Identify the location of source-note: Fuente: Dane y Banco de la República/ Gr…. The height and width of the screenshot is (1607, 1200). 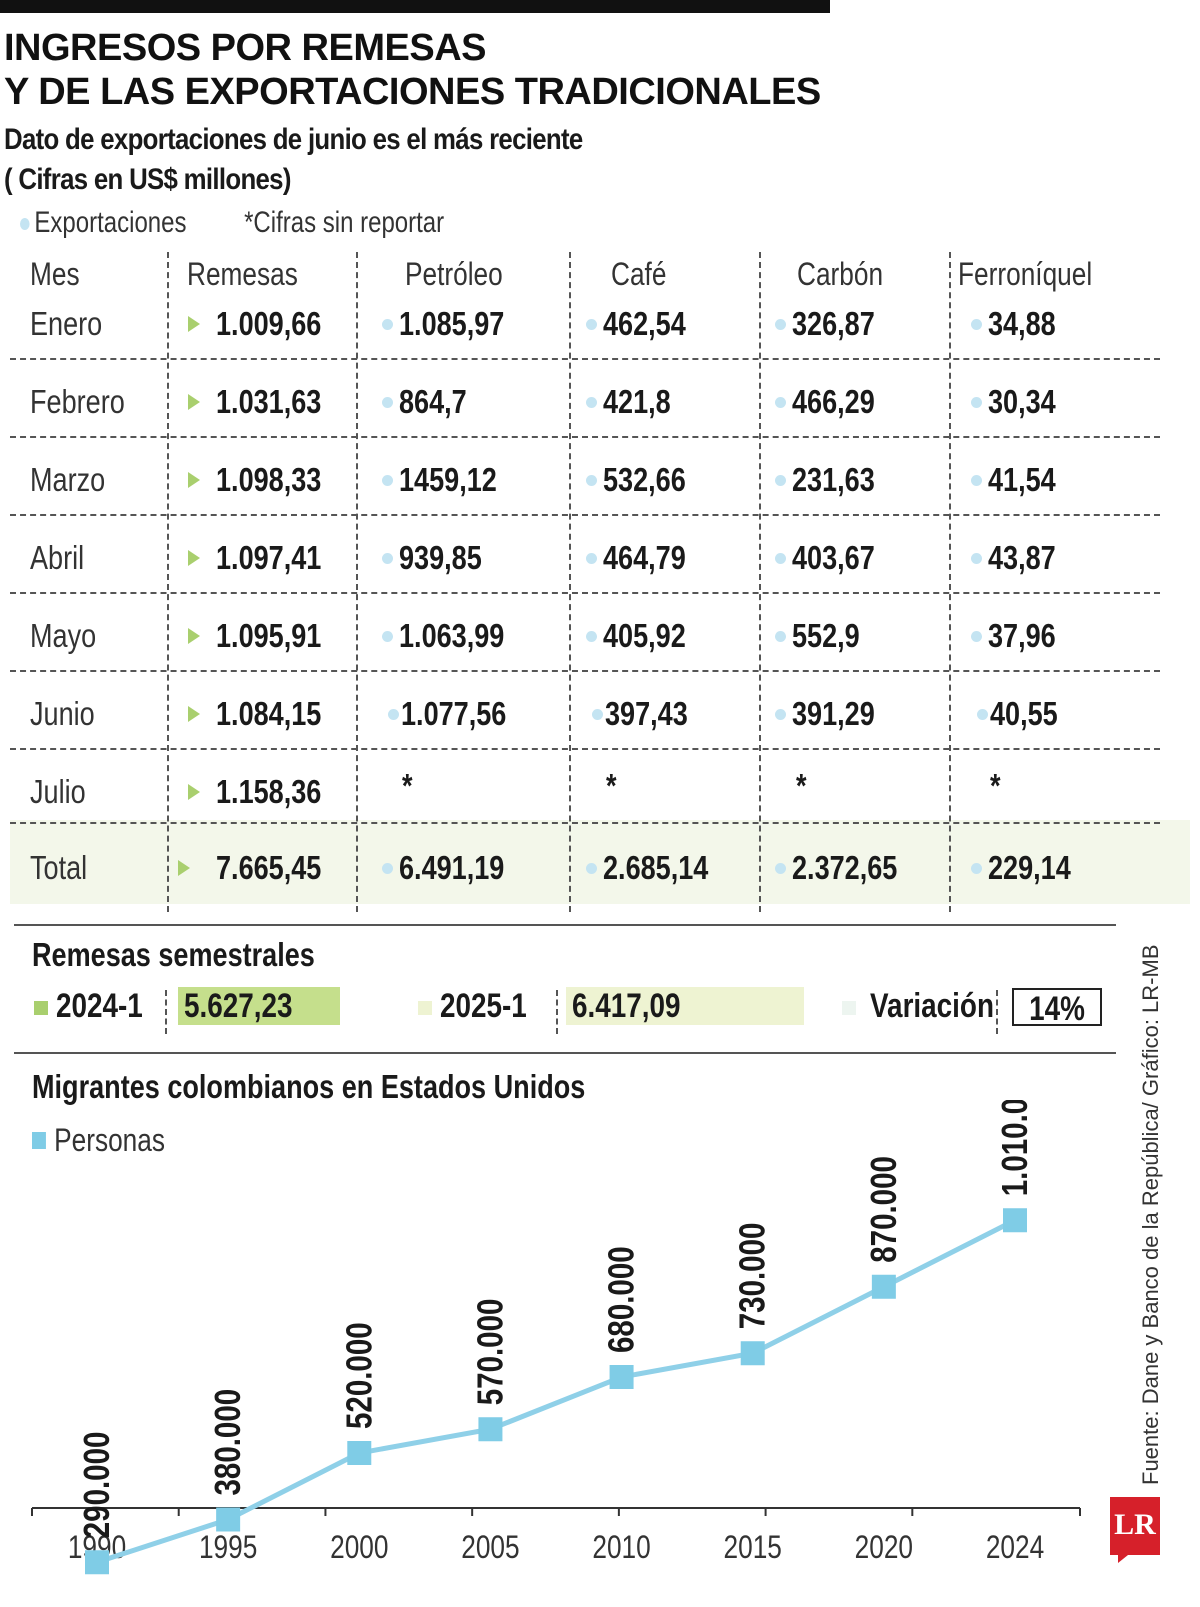
(1150, 1215).